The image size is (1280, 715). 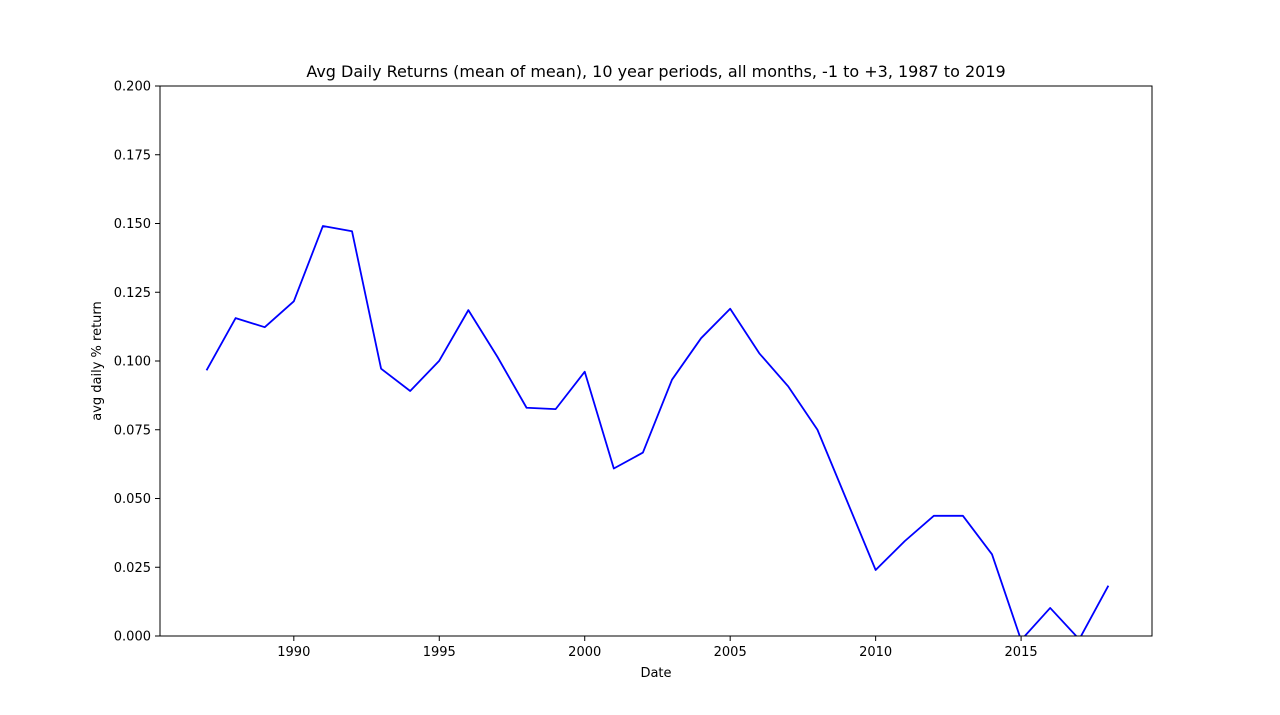 I want to click on y-tick-label: 0.050, so click(x=132, y=499).